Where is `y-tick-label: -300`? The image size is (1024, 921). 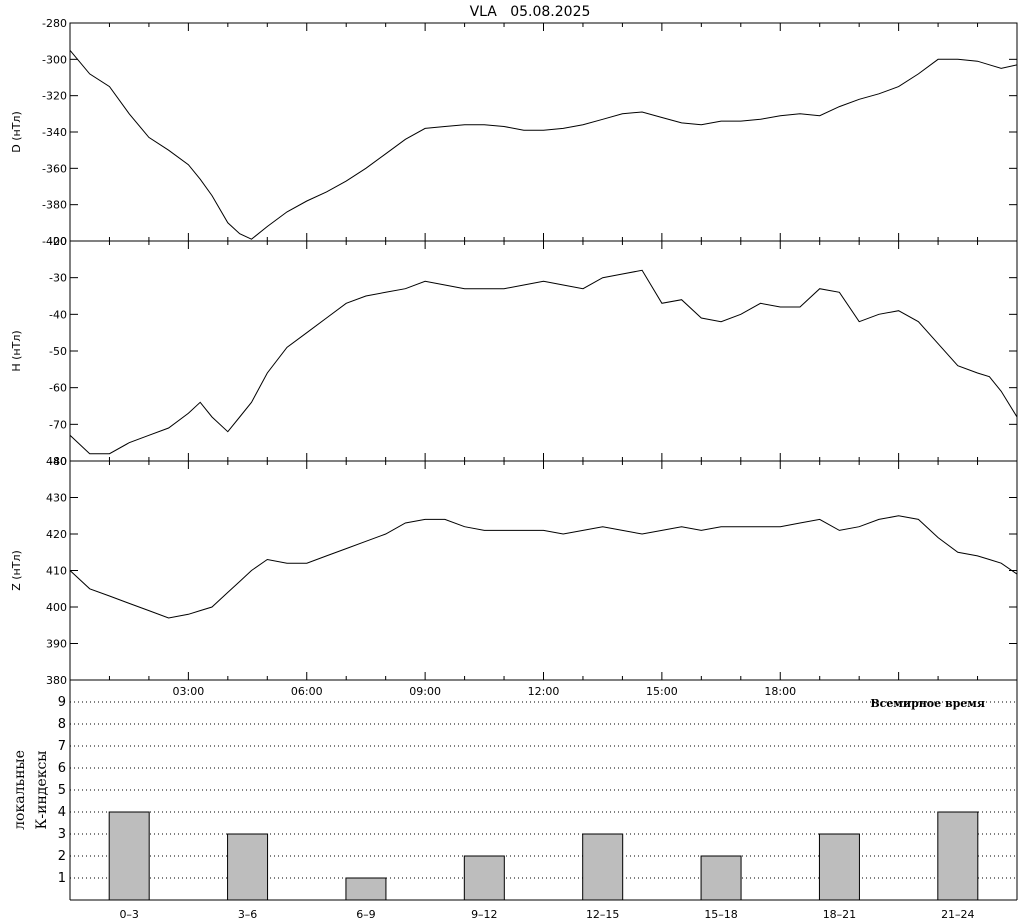
y-tick-label: -300 is located at coordinates (54, 59).